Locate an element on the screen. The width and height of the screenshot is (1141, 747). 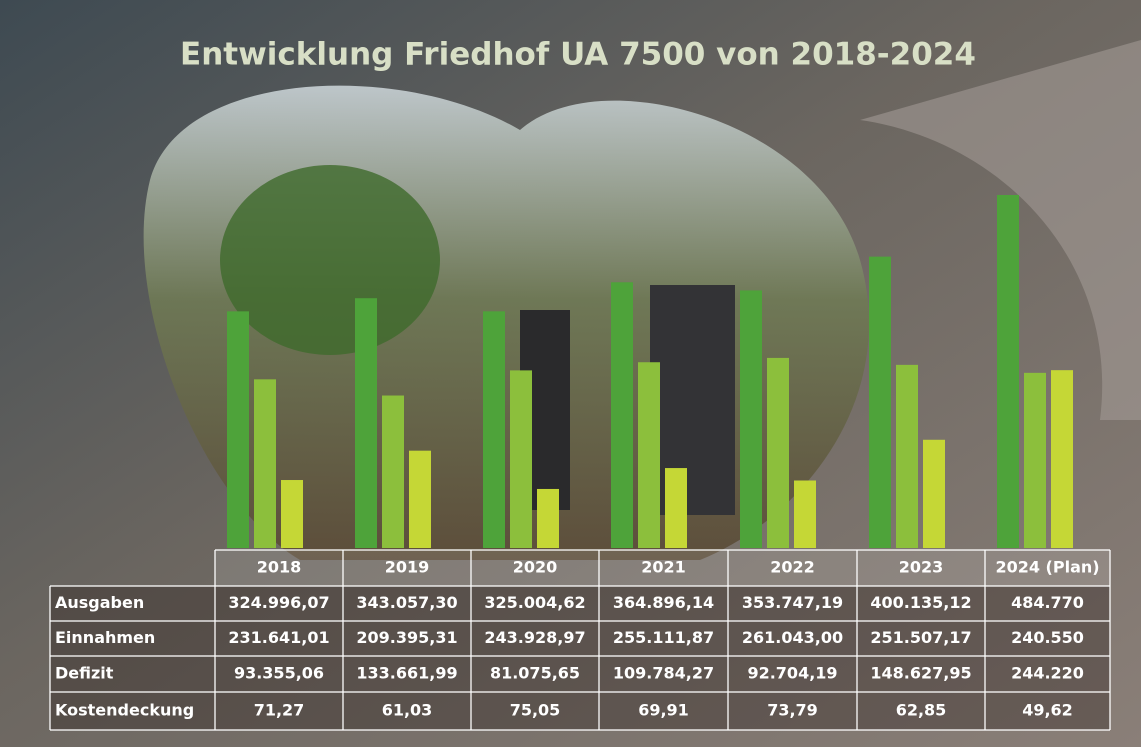
table-value: 261.043,00 is located at coordinates (792, 637).